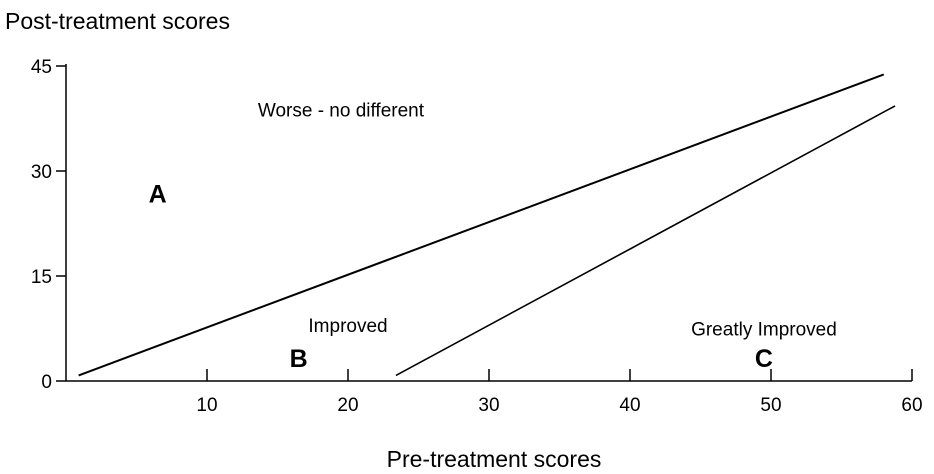 The image size is (934, 474). I want to click on x-tick-label: 40, so click(629, 405).